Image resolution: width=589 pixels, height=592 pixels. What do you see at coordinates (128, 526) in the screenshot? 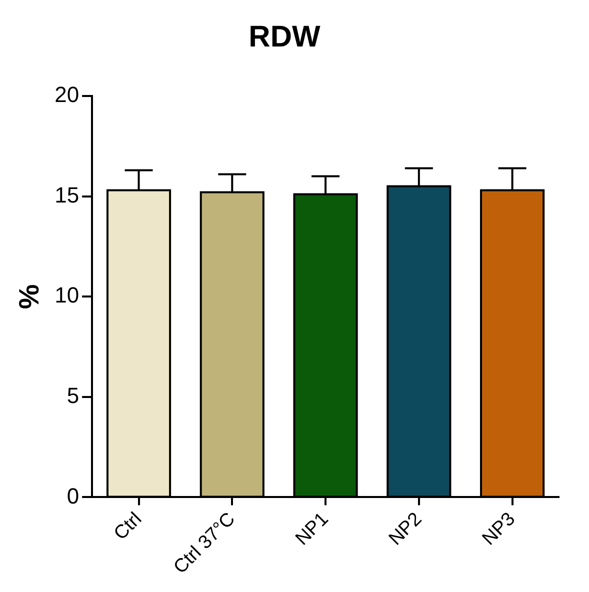
I see `x-tick-label: Ctrl` at bounding box center [128, 526].